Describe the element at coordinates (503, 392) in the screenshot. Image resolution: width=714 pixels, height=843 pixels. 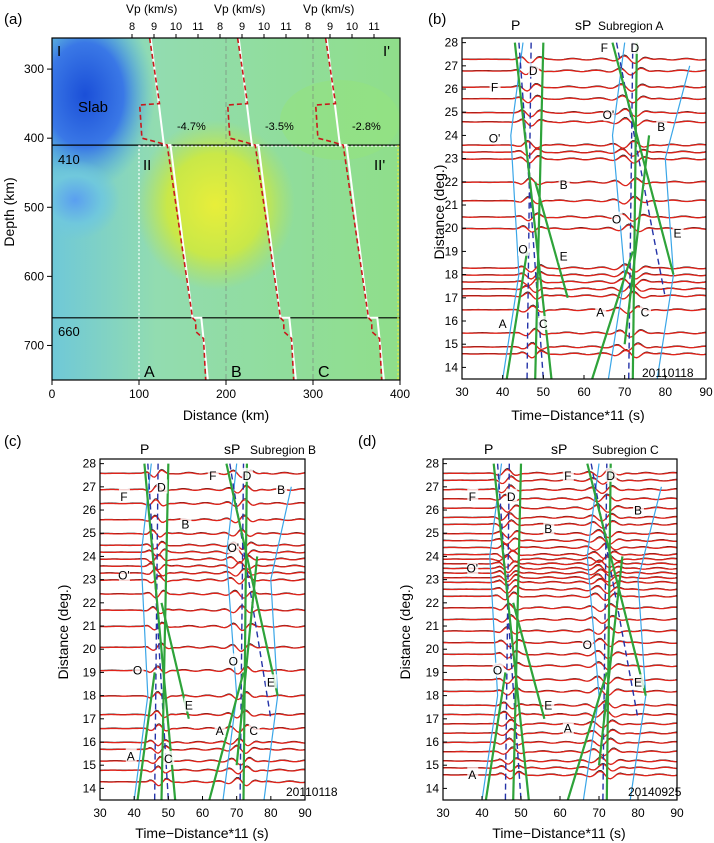
I see `x-tick-label: 40` at that location.